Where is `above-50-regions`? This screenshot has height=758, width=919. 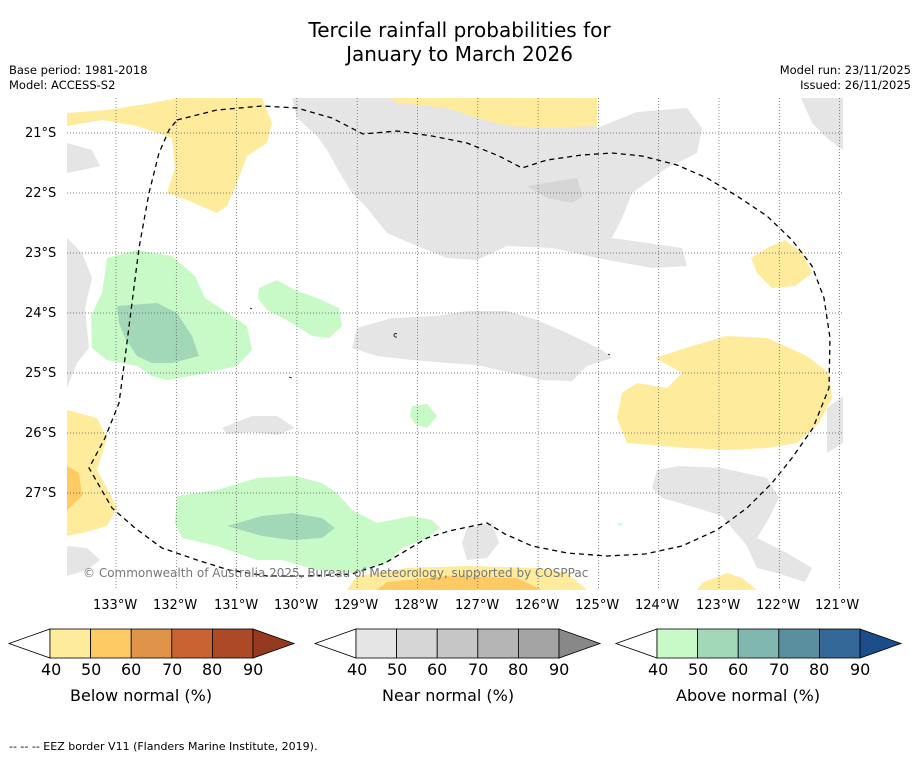
above-50-regions is located at coordinates (226, 421).